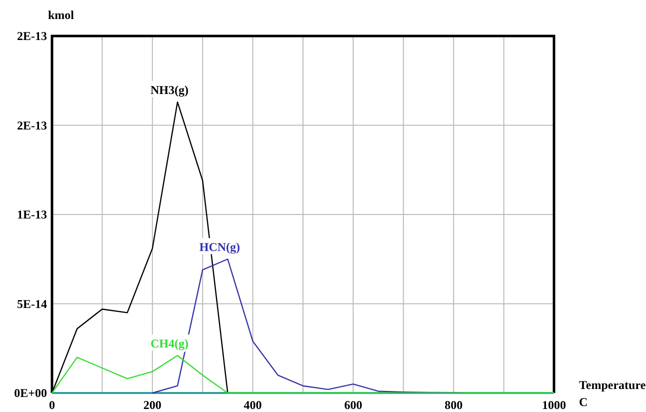 This screenshot has height=412, width=646. I want to click on y-tick-label: 1E-13, so click(32, 215).